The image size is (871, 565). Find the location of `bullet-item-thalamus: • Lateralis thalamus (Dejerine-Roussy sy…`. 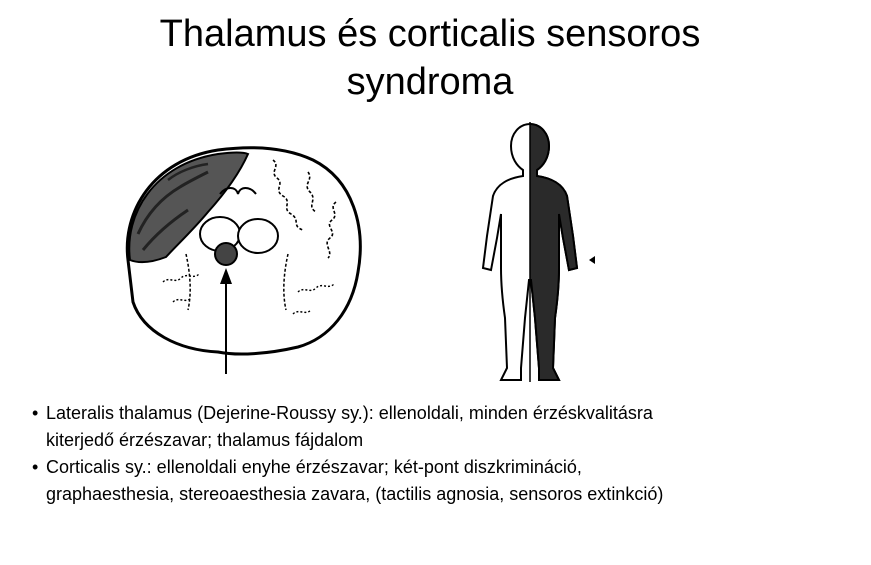

bullet-item-thalamus: • Lateralis thalamus (Dejerine-Roussy sy… is located at coordinates (445, 427).